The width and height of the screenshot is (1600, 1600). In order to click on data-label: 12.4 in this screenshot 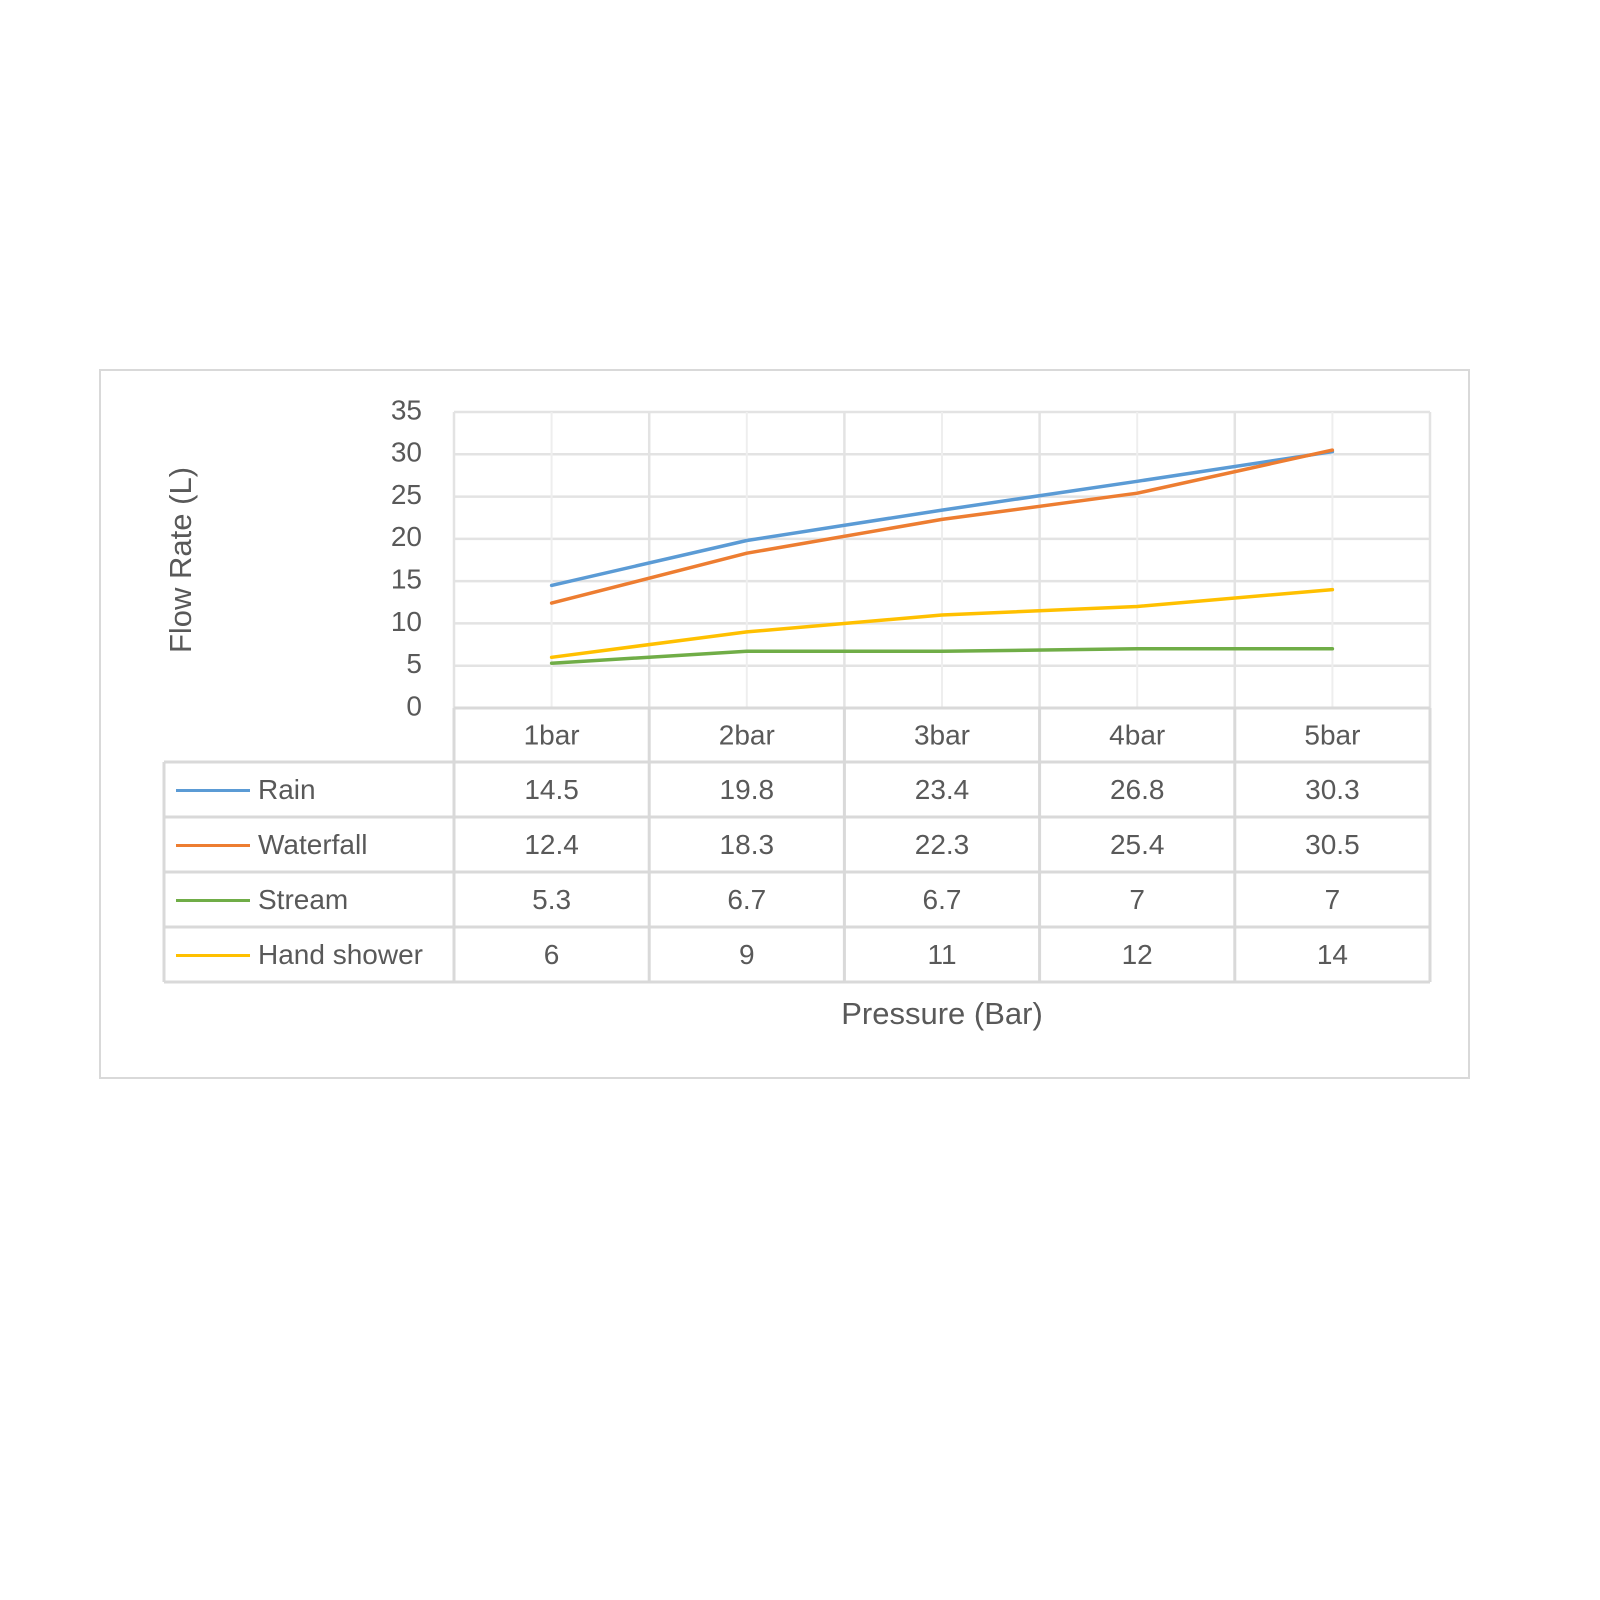, I will do `click(551, 844)`.